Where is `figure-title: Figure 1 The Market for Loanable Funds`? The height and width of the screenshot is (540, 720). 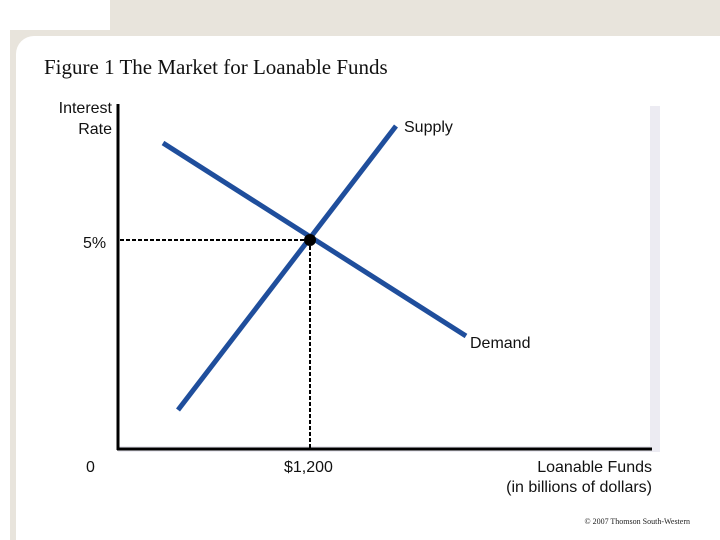
figure-title: Figure 1 The Market for Loanable Funds is located at coordinates (216, 67).